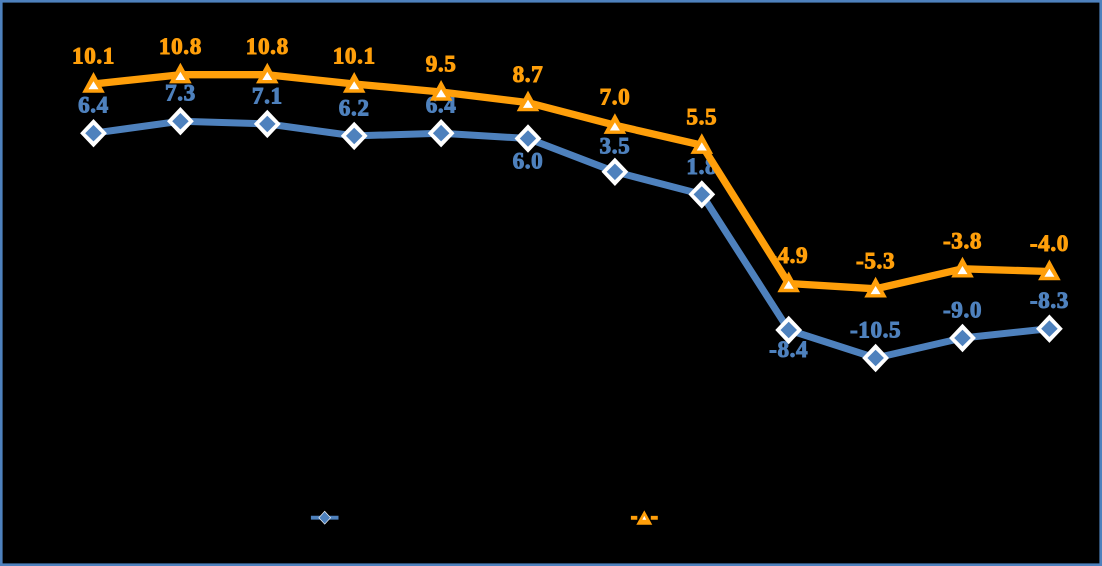  What do you see at coordinates (615, 147) in the screenshot?
I see `svg-text: 3.5` at bounding box center [615, 147].